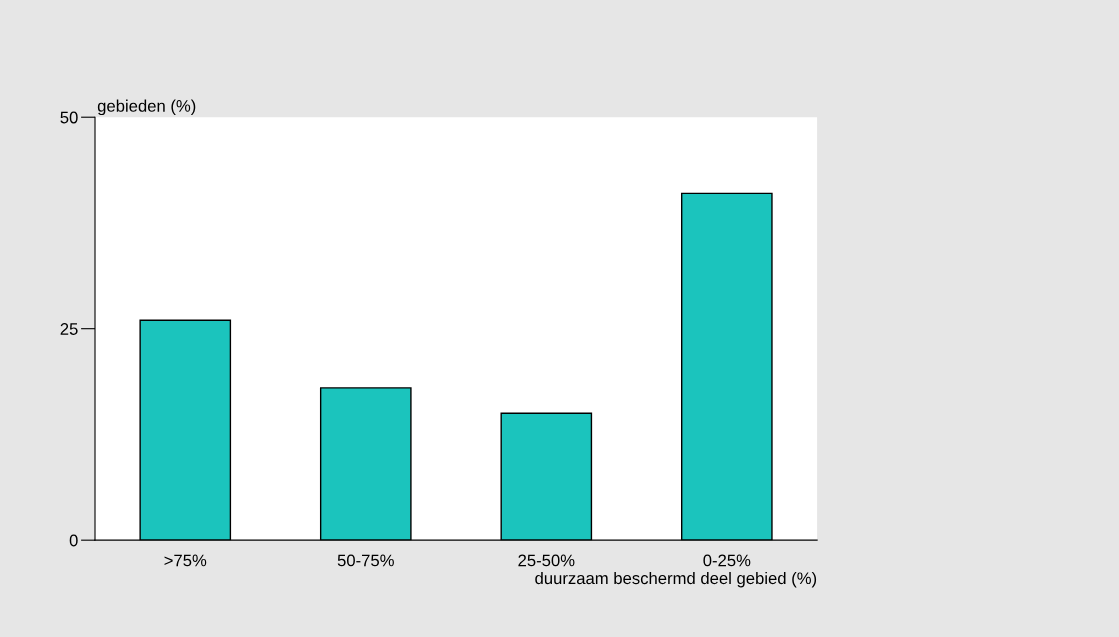 This screenshot has height=637, width=1119. What do you see at coordinates (727, 560) in the screenshot?
I see `x-tick-label: 0-25%` at bounding box center [727, 560].